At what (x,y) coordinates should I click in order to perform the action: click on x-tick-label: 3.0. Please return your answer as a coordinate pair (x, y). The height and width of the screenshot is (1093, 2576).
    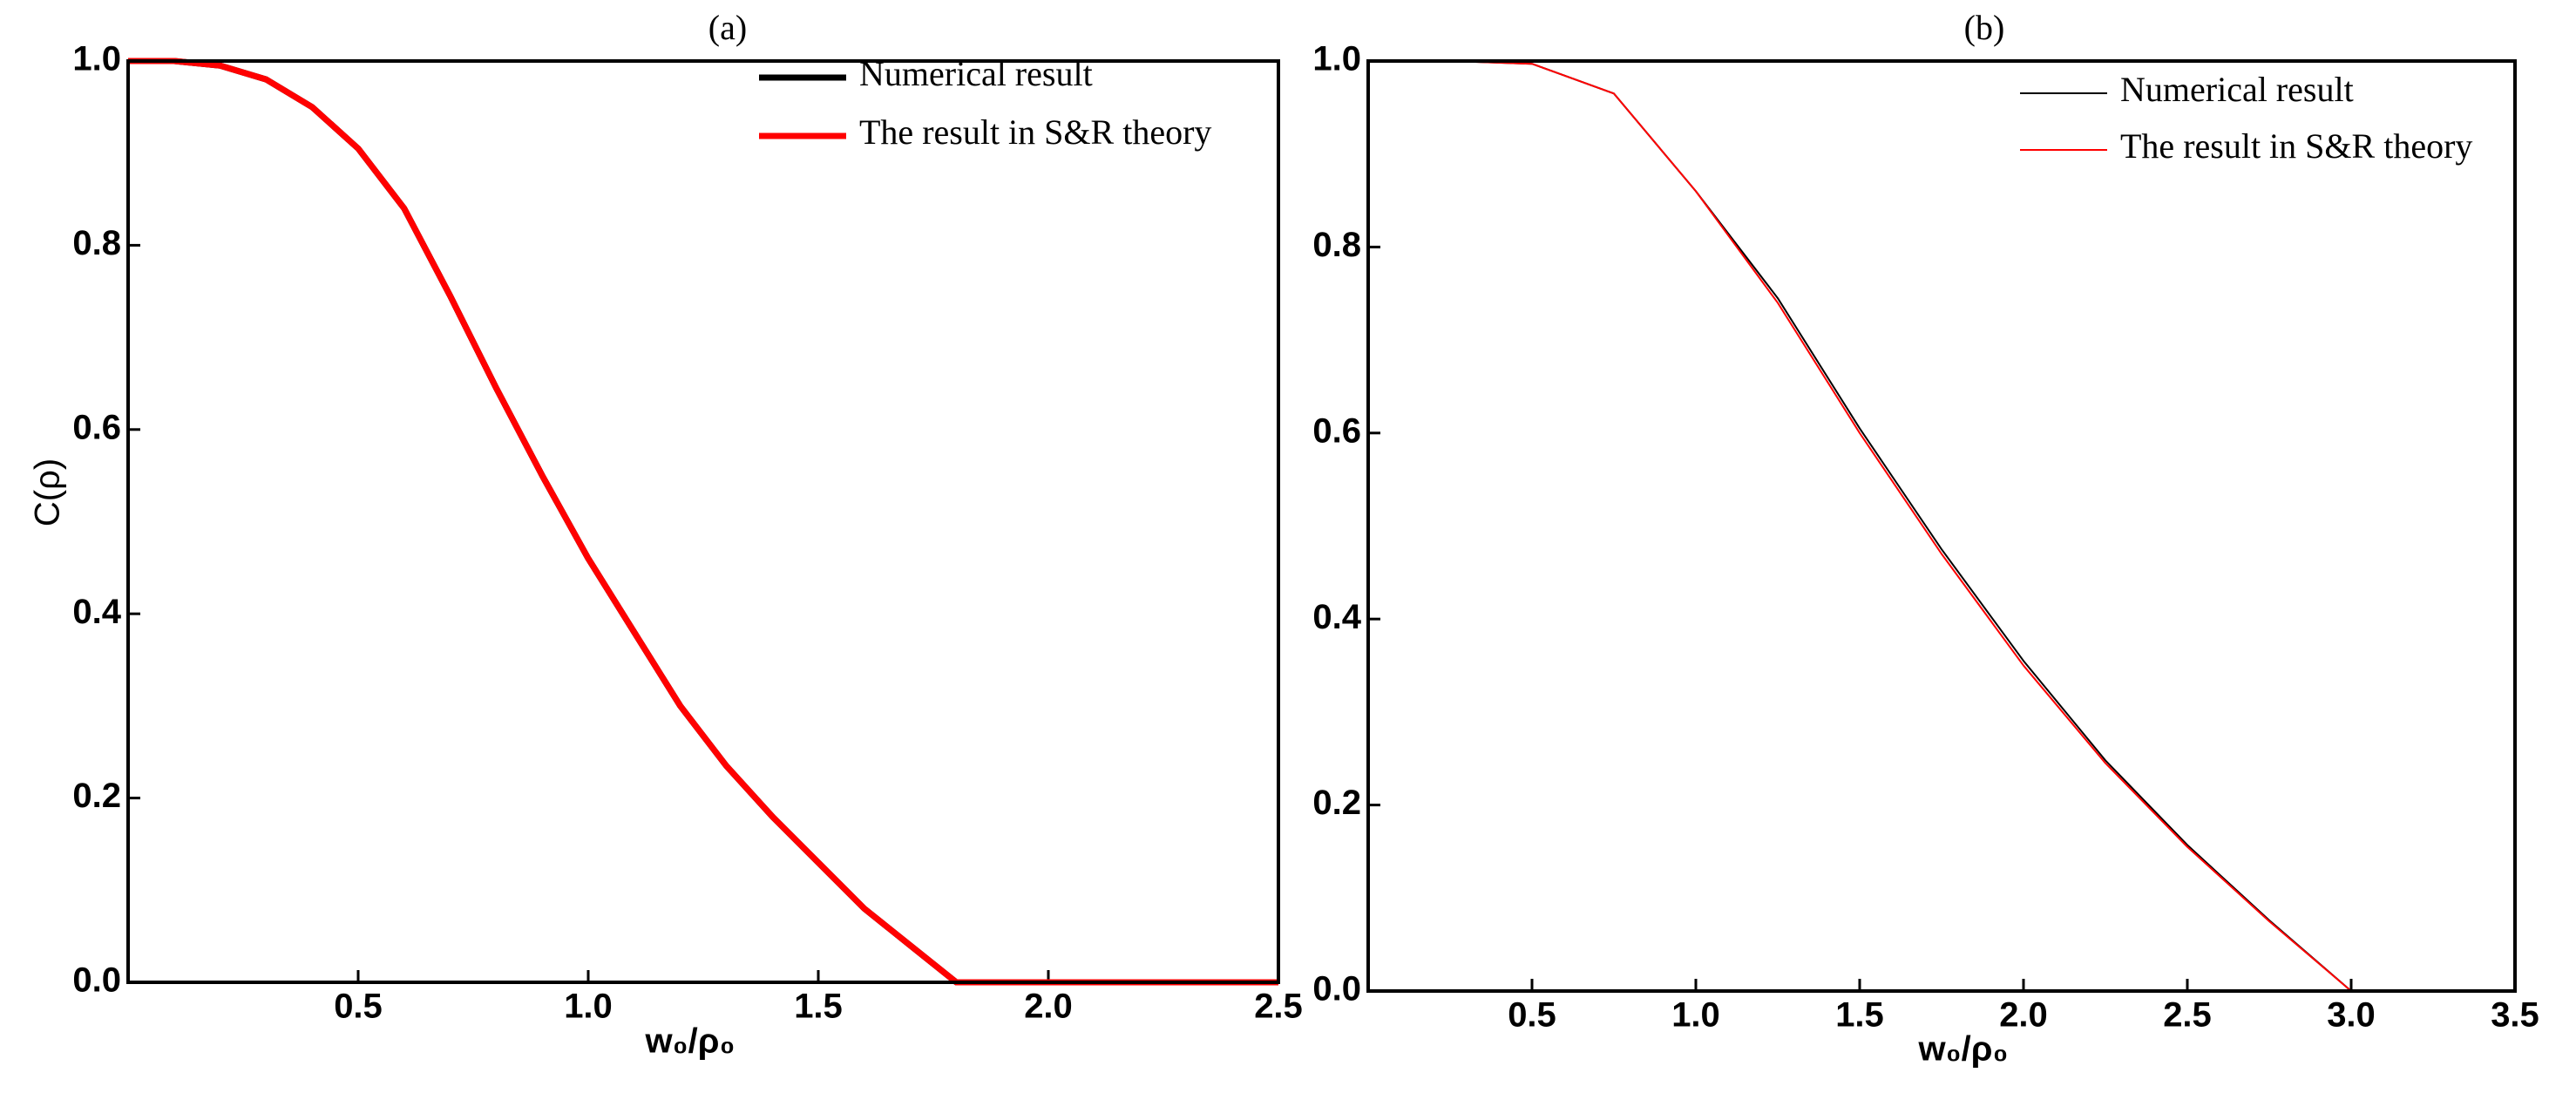
    Looking at the image, I should click on (2351, 1015).